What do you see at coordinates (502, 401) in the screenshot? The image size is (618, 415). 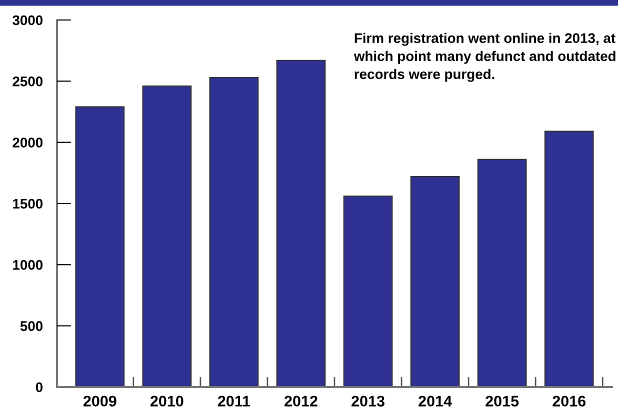 I see `x-tick-label: 2015` at bounding box center [502, 401].